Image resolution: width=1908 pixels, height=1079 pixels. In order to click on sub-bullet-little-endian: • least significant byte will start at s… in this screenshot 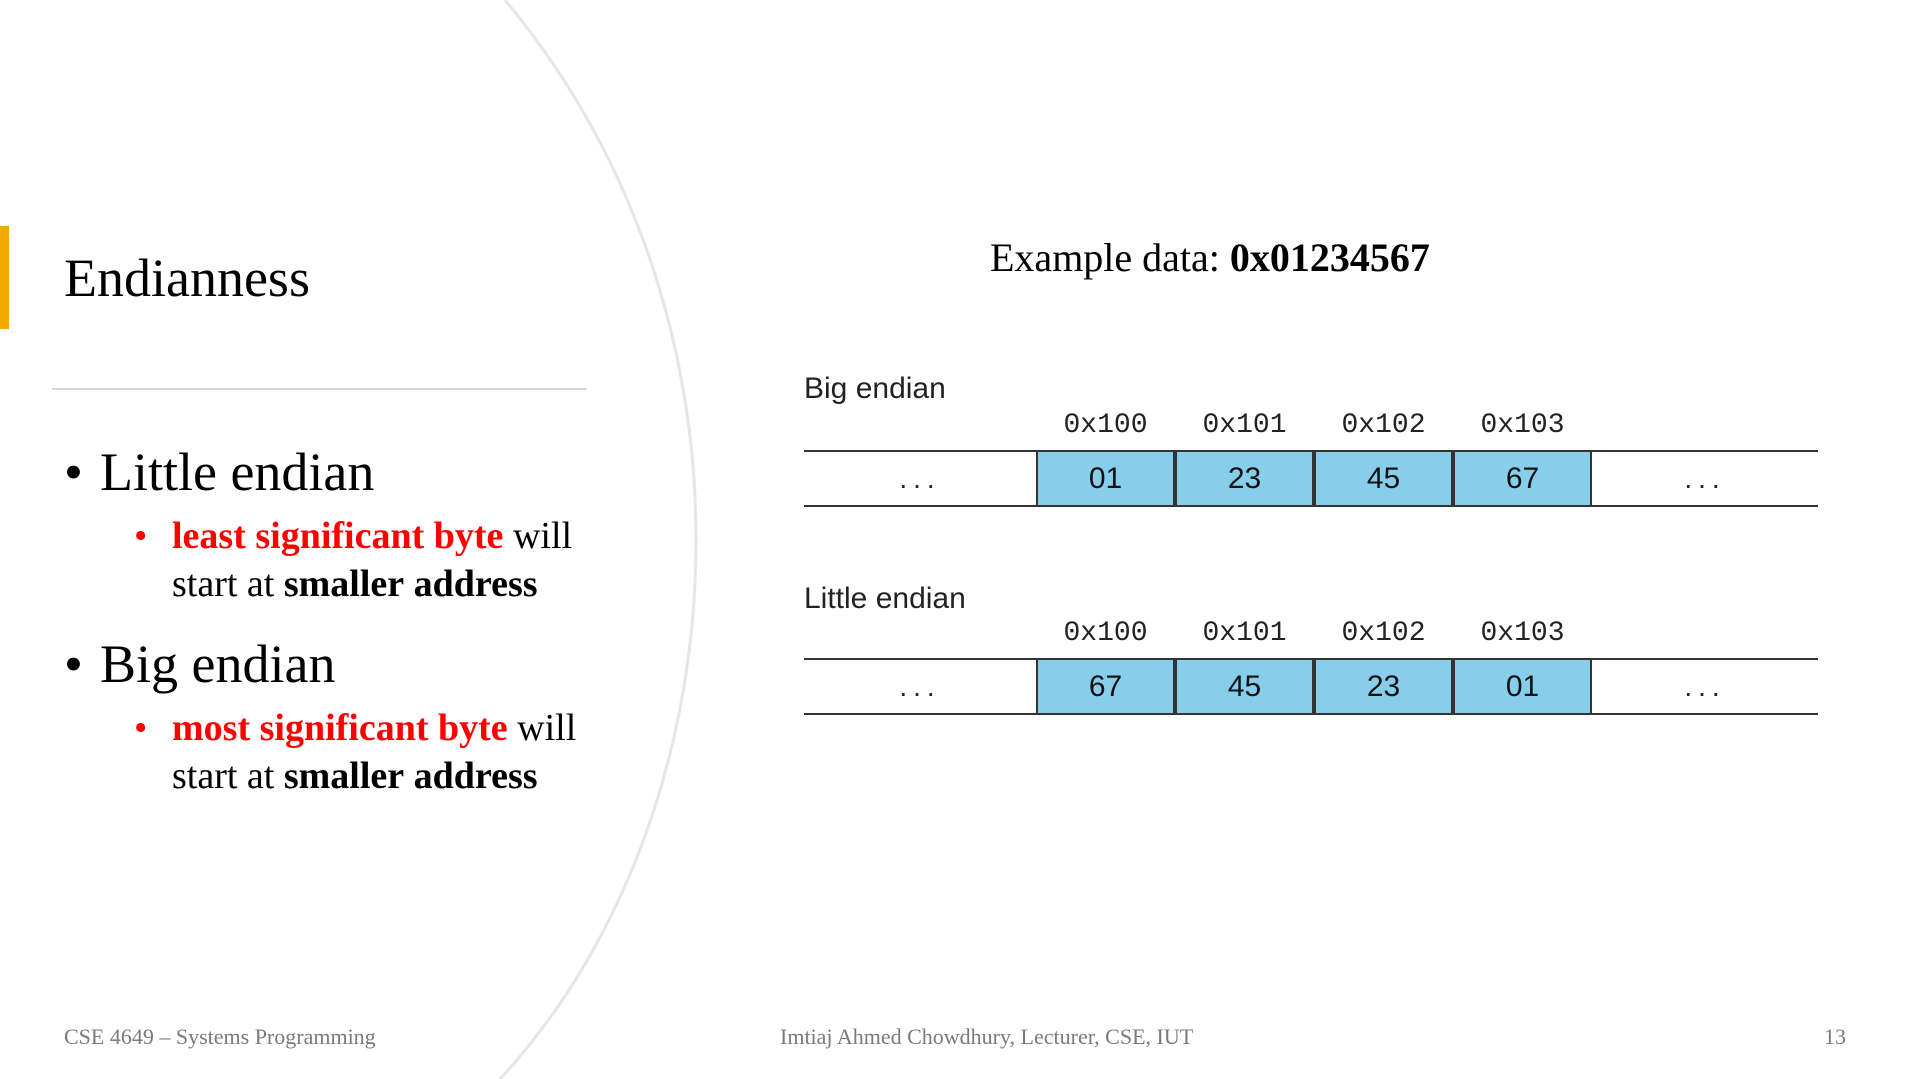, I will do `click(363, 560)`.